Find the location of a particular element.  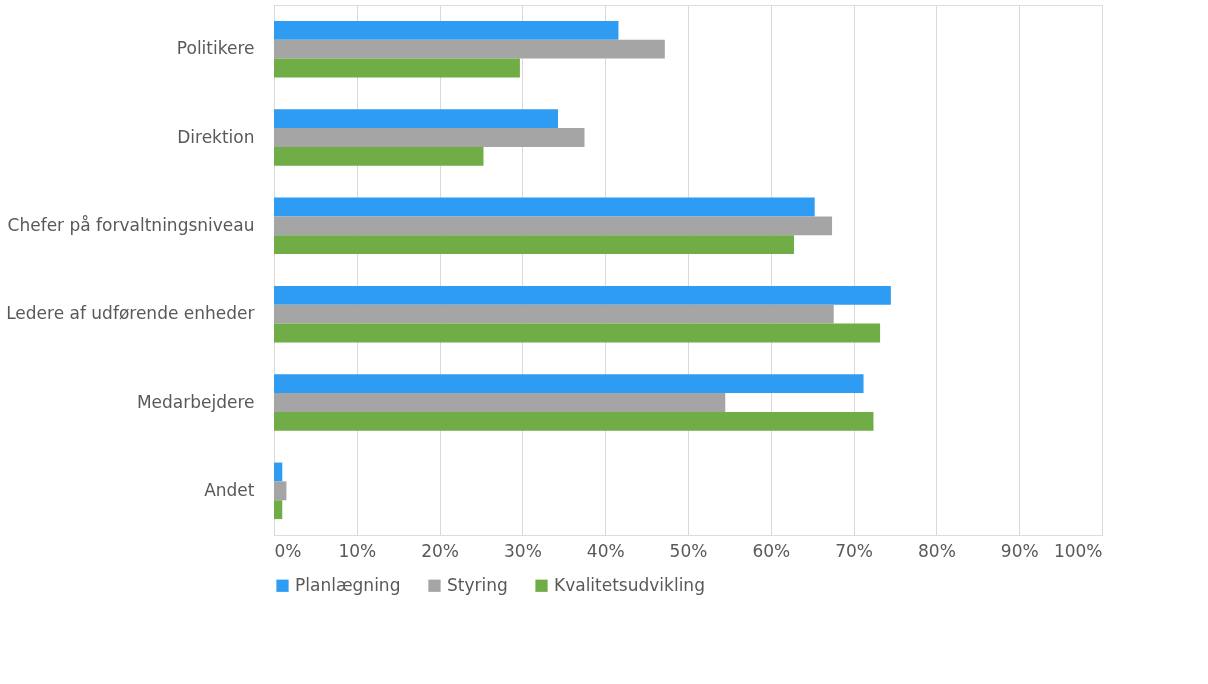

x-tick-label: 0% is located at coordinates (288, 550).